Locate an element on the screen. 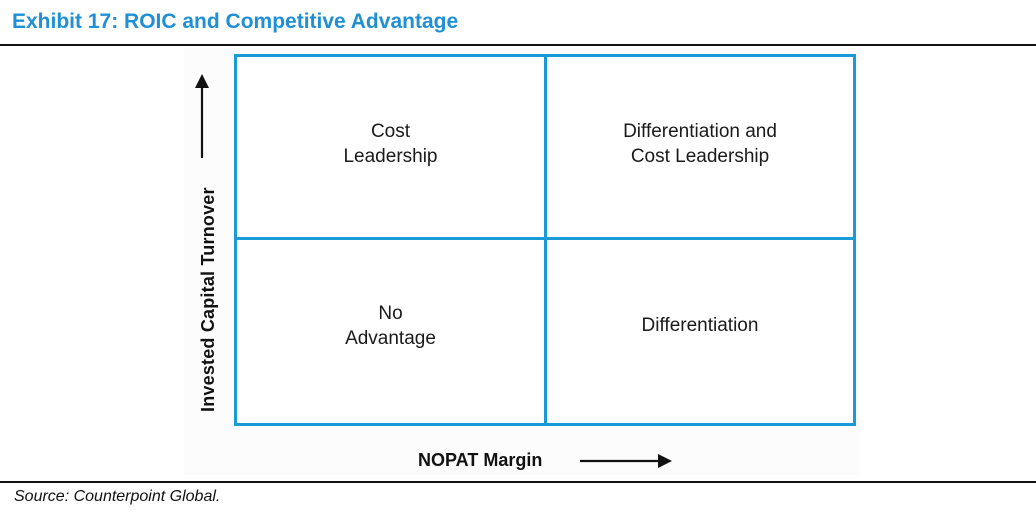  grid-vertical-divider is located at coordinates (545, 240).